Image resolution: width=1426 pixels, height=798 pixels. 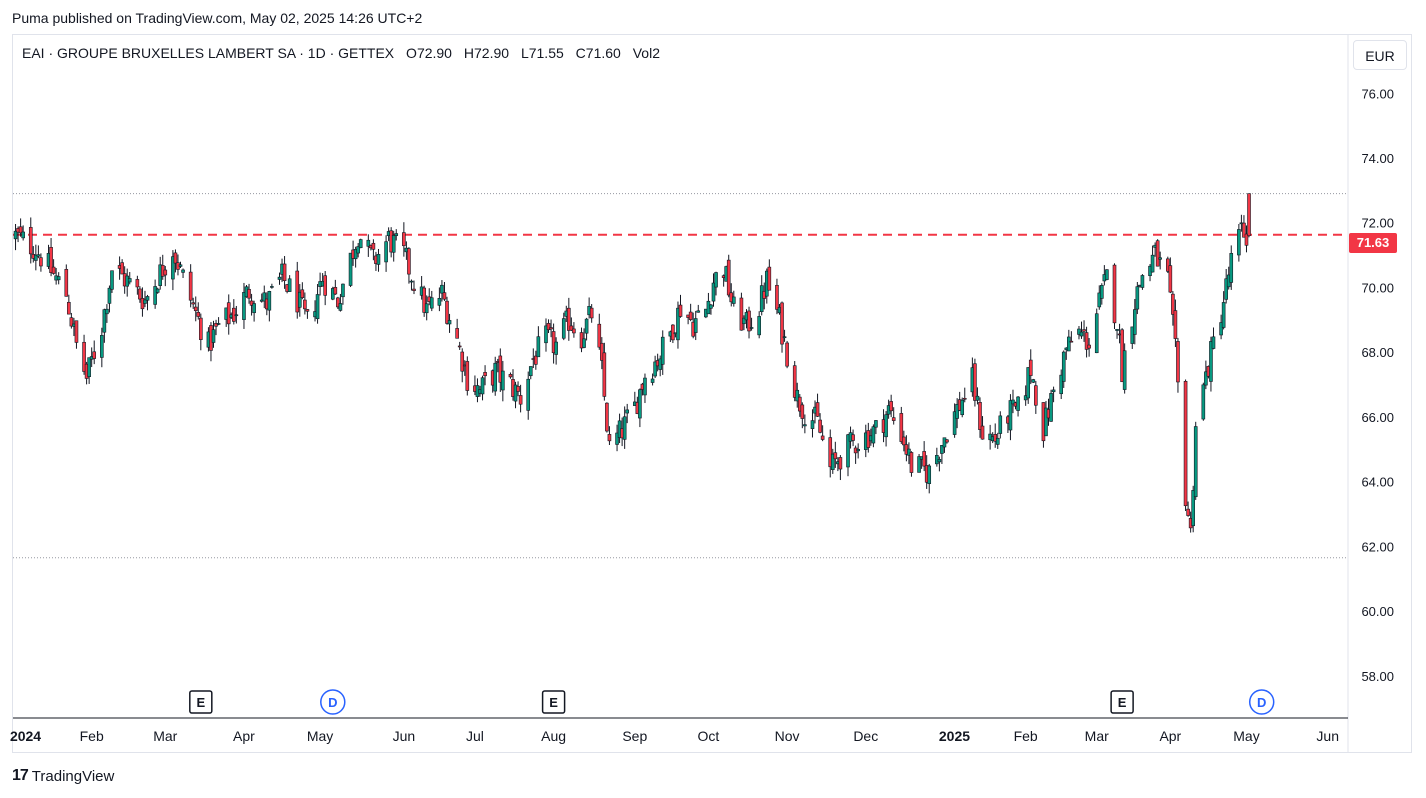 I want to click on y-tick-label: 60.00, so click(x=1377, y=611).